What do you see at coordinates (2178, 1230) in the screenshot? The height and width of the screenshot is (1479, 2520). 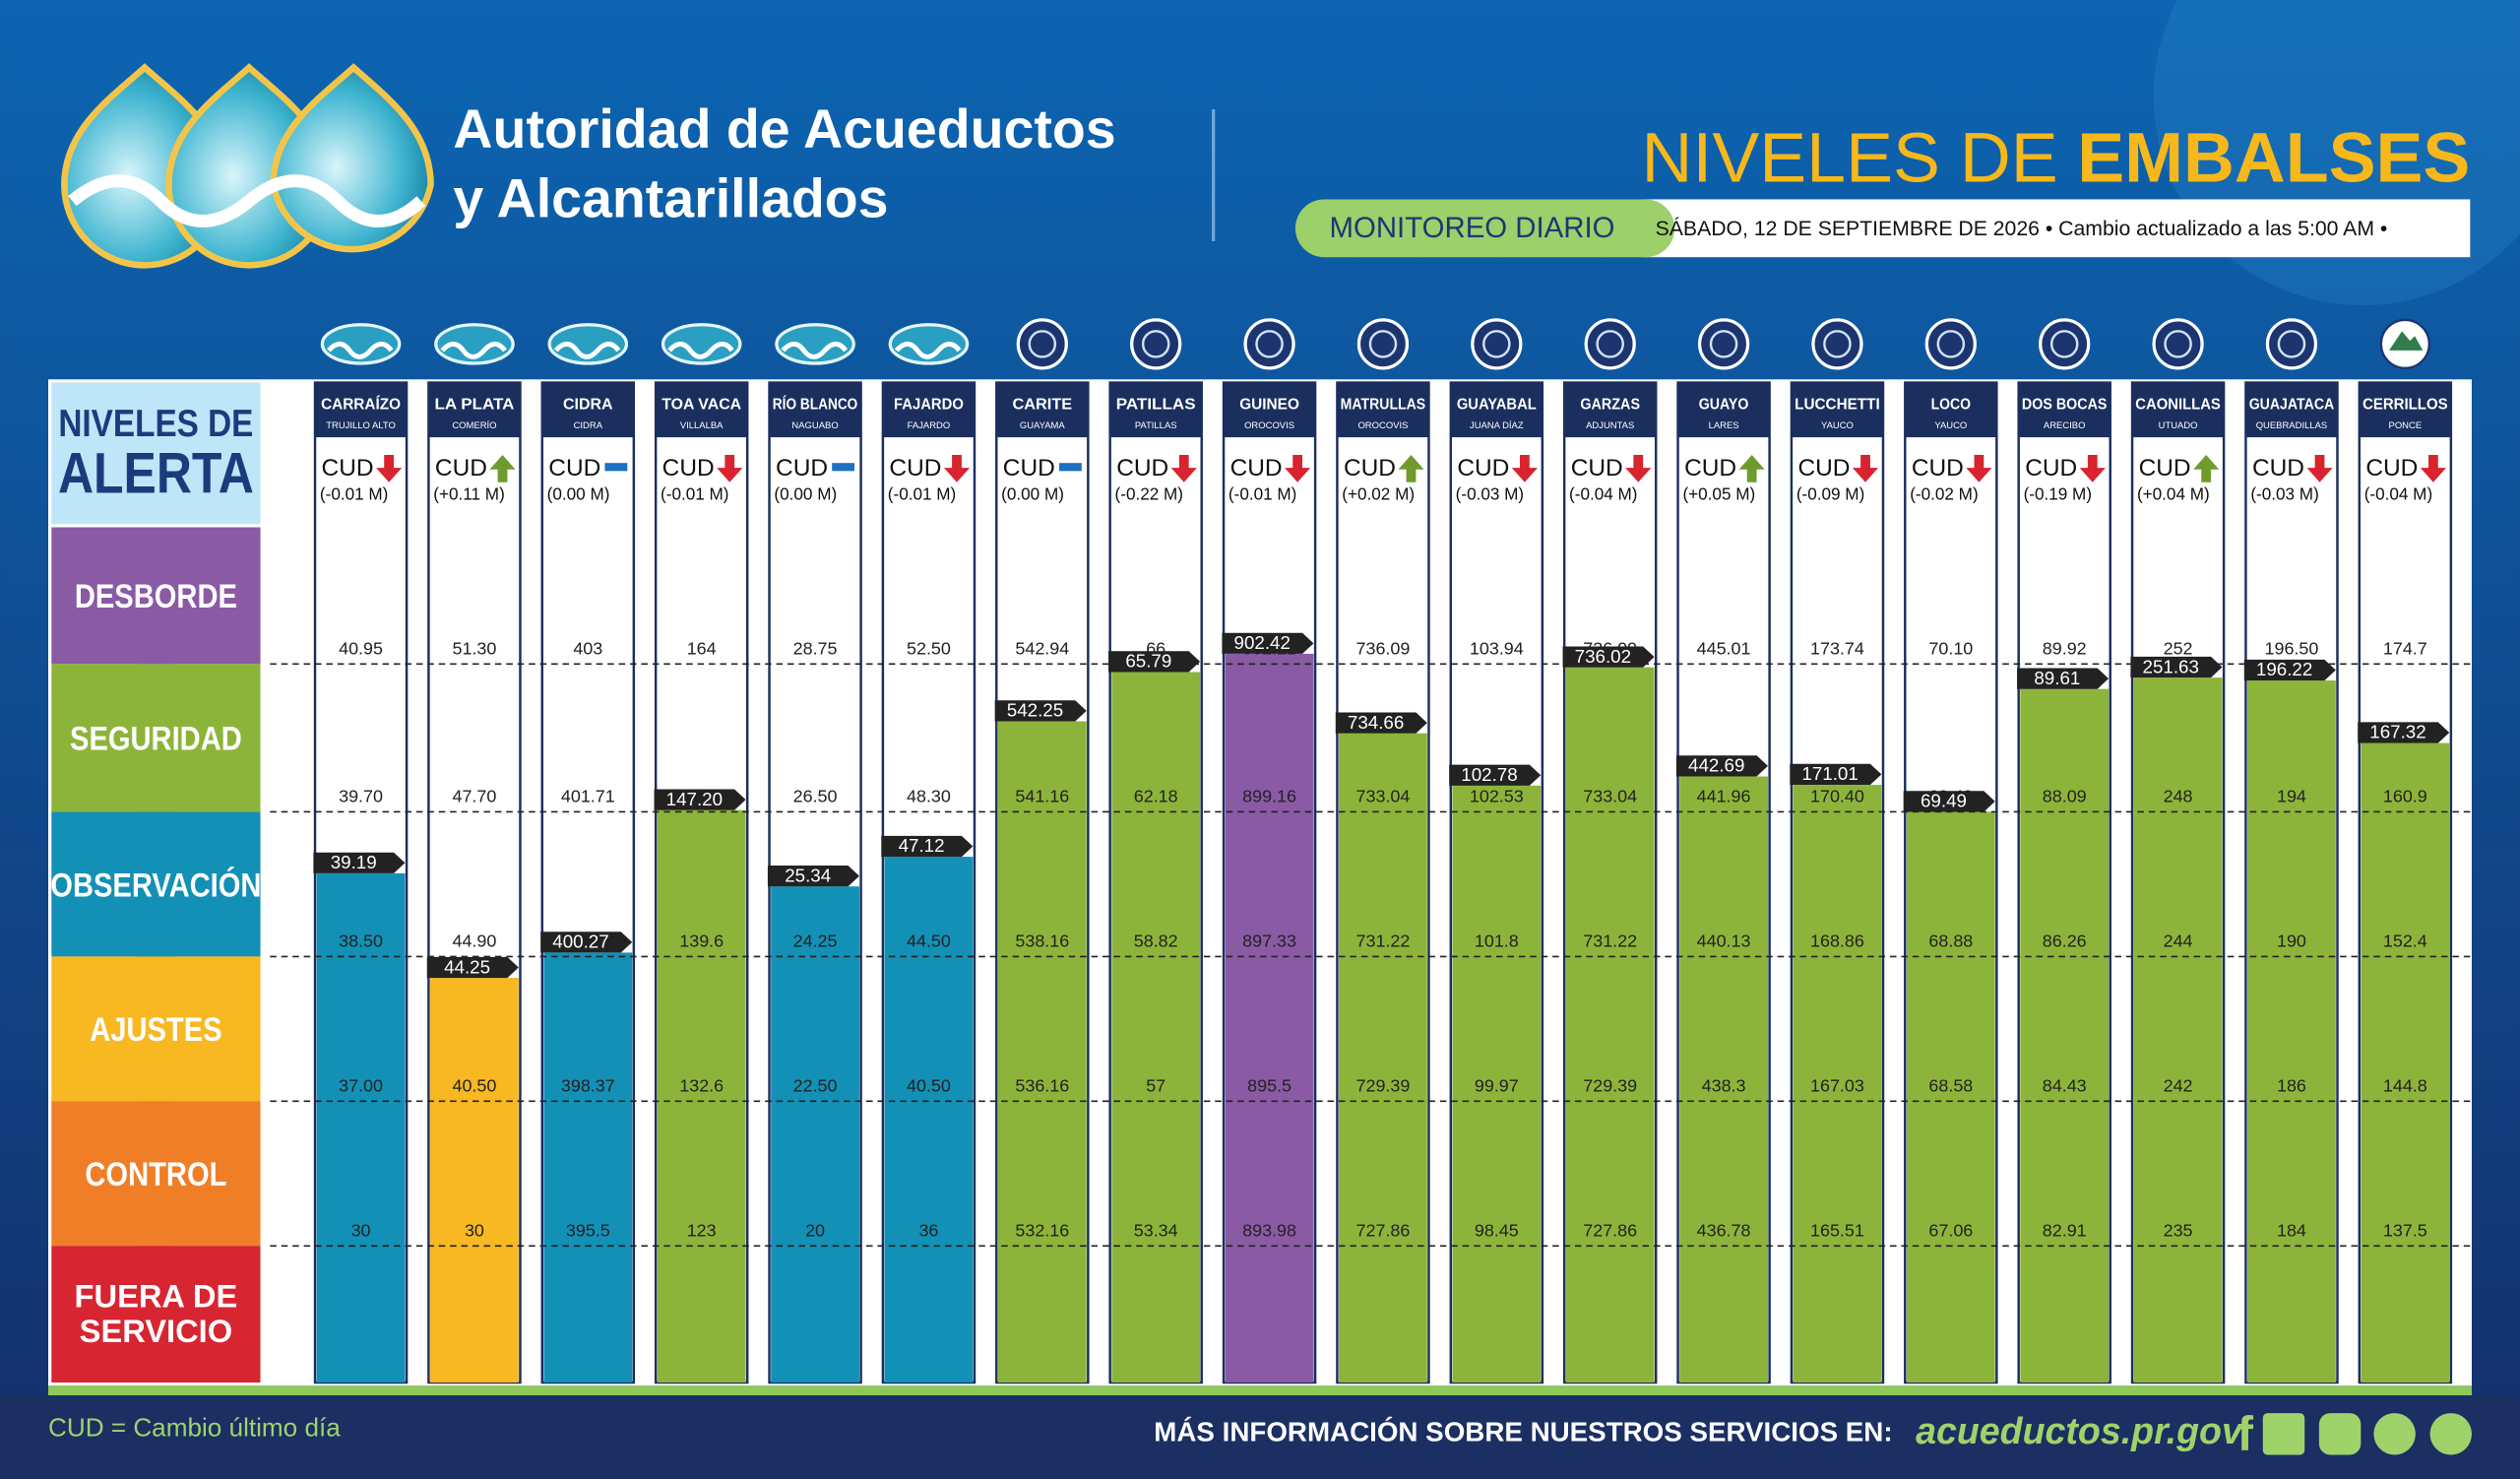 I see `threshold-label: 235` at bounding box center [2178, 1230].